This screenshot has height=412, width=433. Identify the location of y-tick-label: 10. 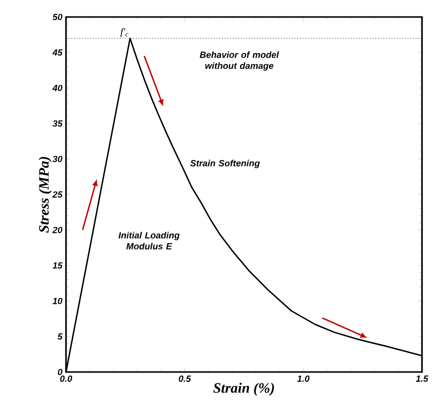
(57, 301).